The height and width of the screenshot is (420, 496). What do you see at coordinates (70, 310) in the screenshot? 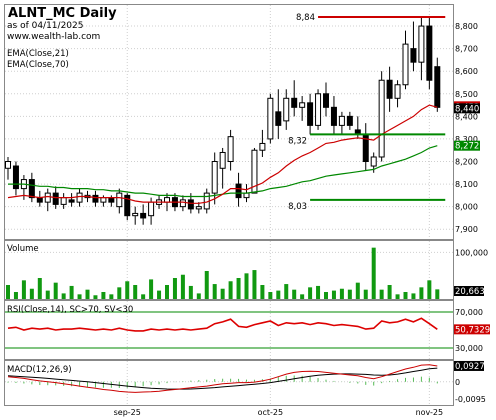
I see `rsi-title: RSI(Close,14), SC>70, SV<30` at bounding box center [70, 310].